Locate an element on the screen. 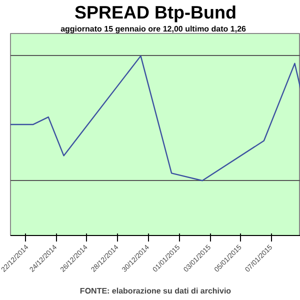  chart-title: SPREAD Btp-Bund is located at coordinates (155, 12).